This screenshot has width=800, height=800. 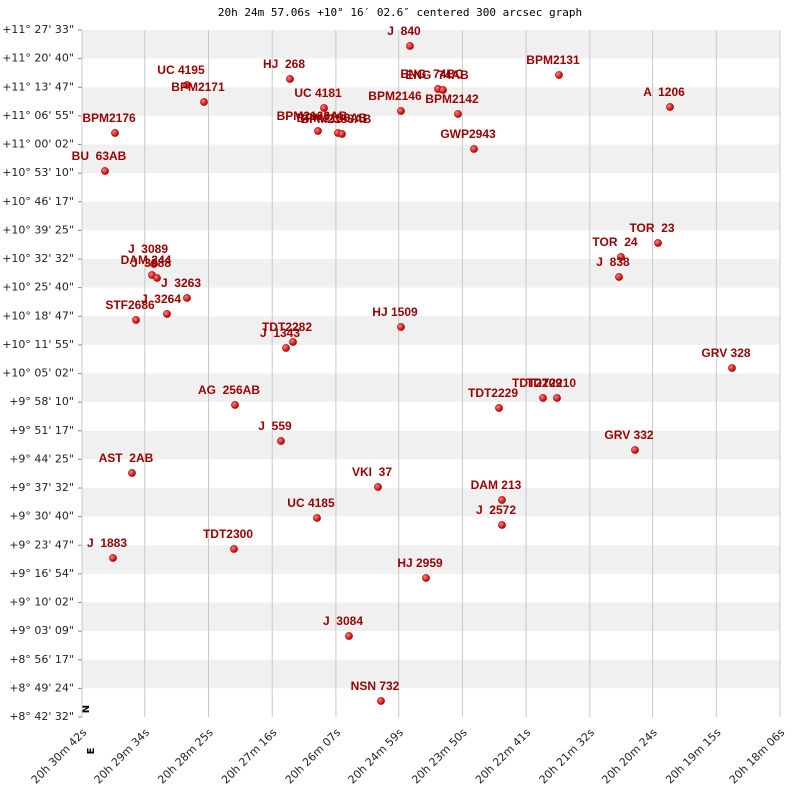 I want to click on y-tick-label: +9° 44' 25", so click(x=41, y=458).